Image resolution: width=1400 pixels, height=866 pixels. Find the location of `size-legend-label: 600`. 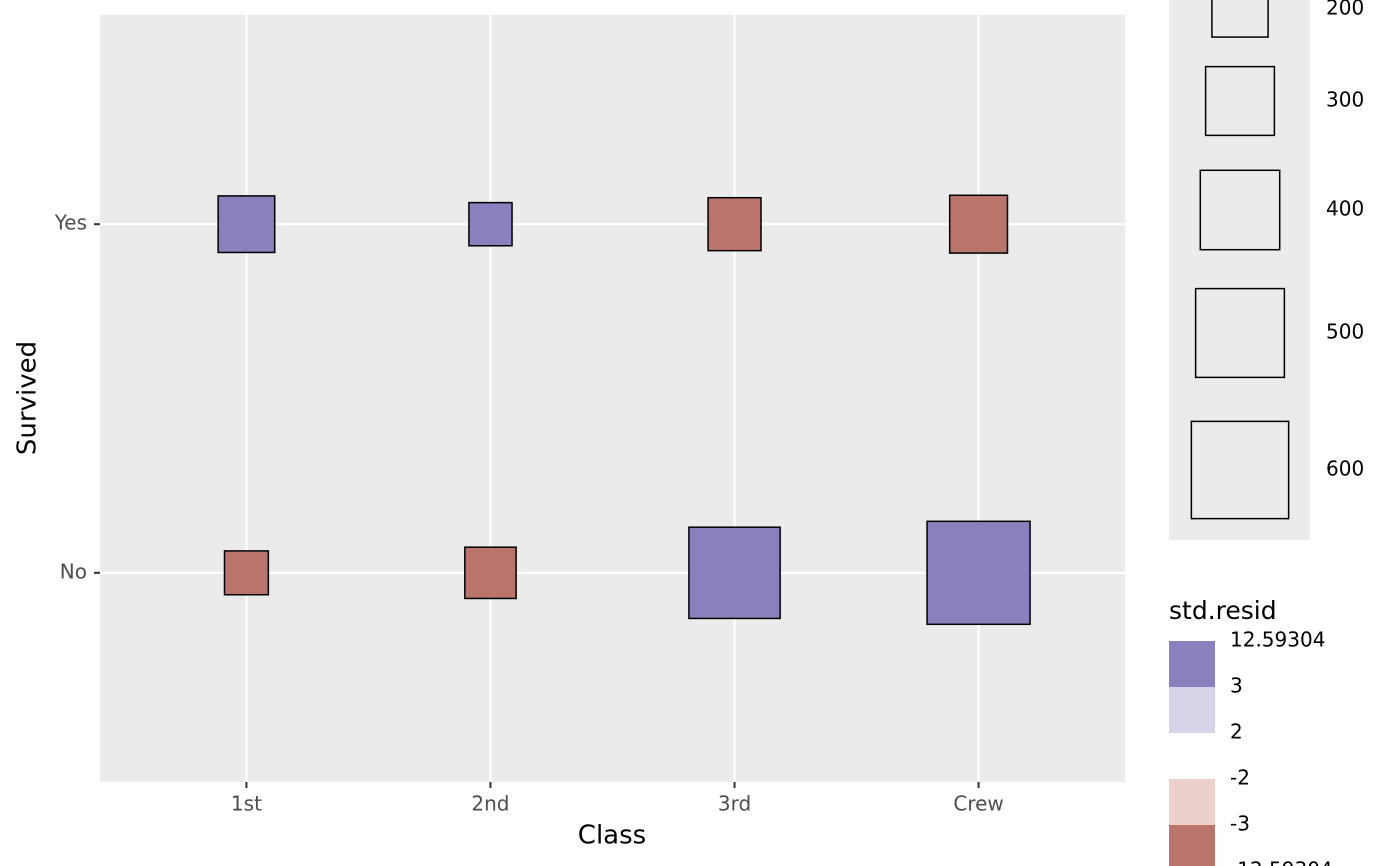

size-legend-label: 600 is located at coordinates (1345, 469).